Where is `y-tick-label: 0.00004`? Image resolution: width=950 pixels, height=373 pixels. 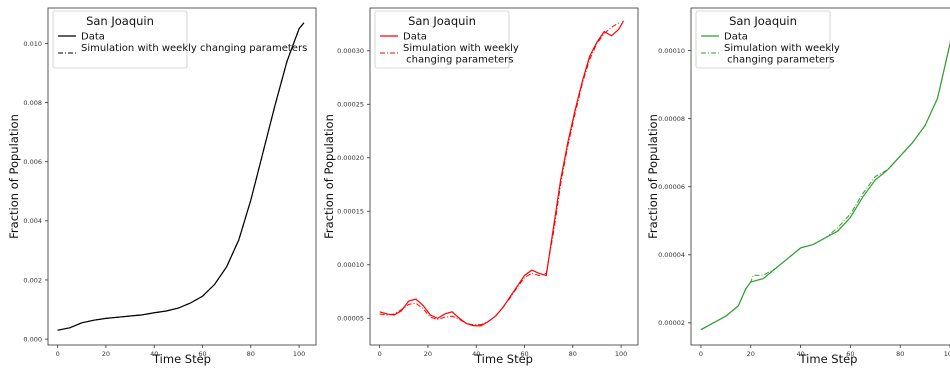
y-tick-label: 0.00004 is located at coordinates (671, 255).